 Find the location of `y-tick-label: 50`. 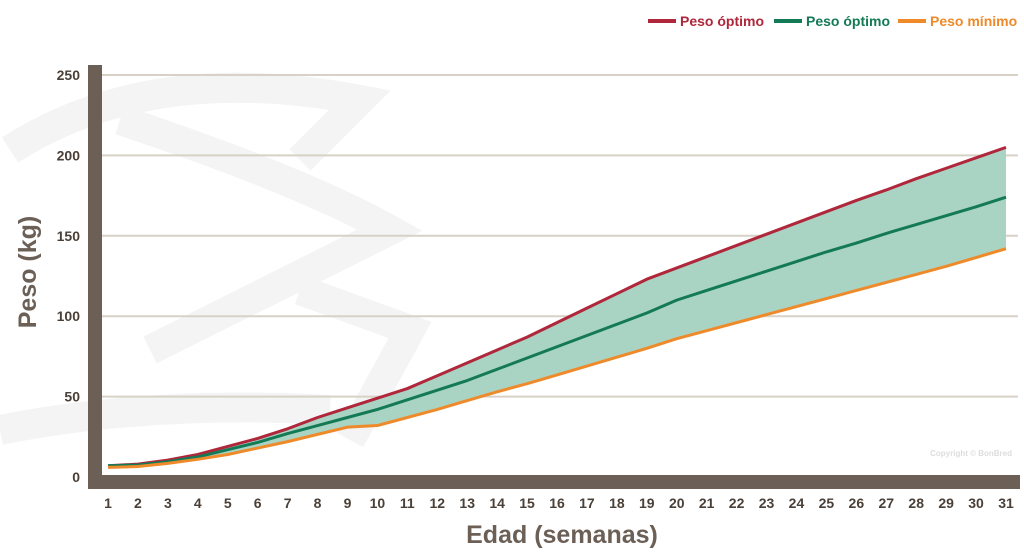

y-tick-label: 50 is located at coordinates (72, 397).